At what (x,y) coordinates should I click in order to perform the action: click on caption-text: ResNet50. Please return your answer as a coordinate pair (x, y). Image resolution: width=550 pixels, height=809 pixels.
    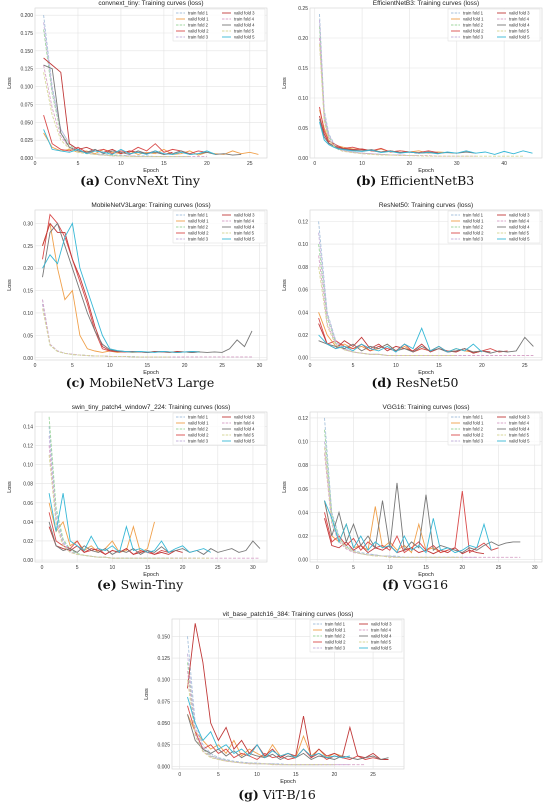
    Looking at the image, I should click on (425, 382).